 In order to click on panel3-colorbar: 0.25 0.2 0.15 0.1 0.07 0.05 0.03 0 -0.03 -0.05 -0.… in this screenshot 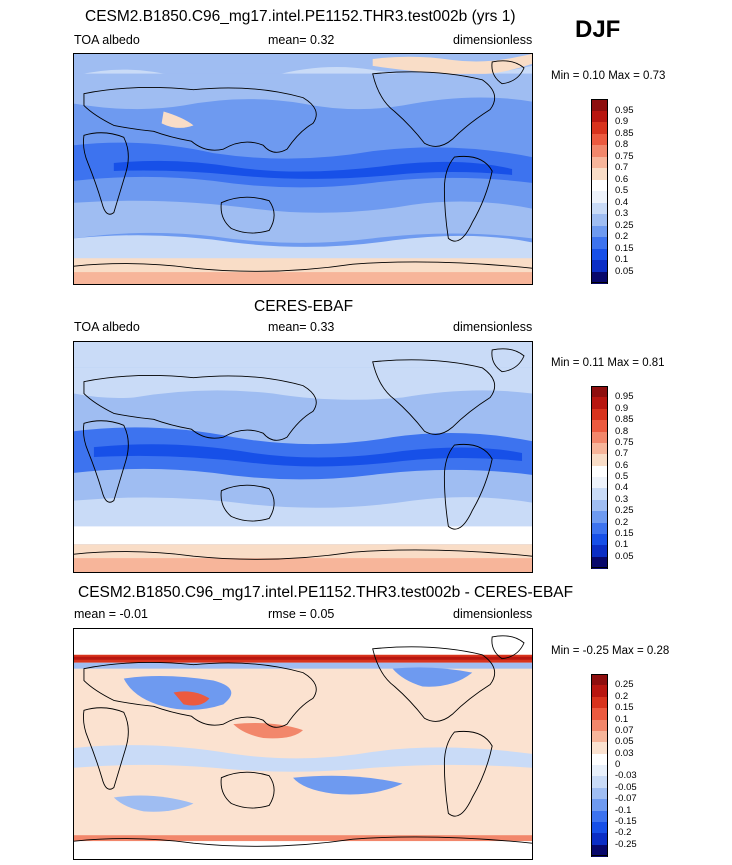, I will do `click(621, 765)`.